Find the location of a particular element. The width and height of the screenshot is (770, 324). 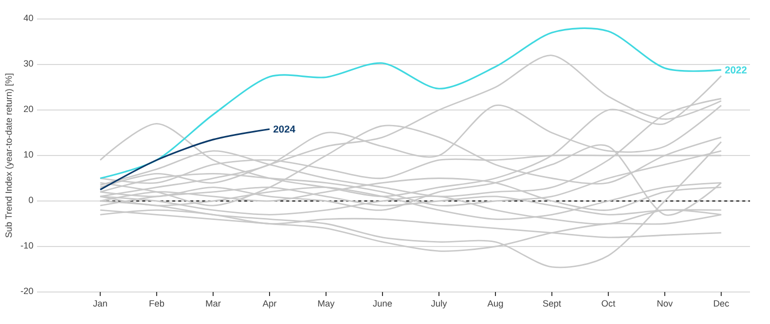

x-tick-label: Apr is located at coordinates (269, 304).